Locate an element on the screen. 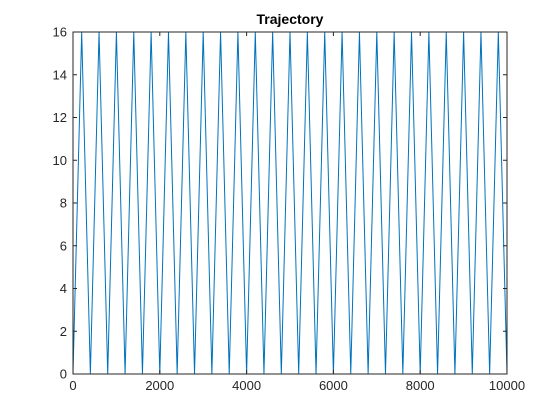  x-tick-label: 8000 is located at coordinates (420, 385).